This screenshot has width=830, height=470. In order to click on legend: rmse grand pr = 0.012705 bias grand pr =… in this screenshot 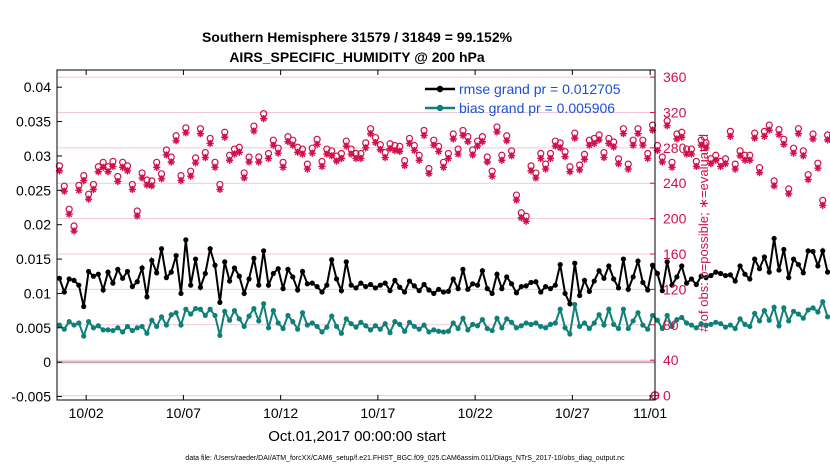, I will do `click(523, 98)`.